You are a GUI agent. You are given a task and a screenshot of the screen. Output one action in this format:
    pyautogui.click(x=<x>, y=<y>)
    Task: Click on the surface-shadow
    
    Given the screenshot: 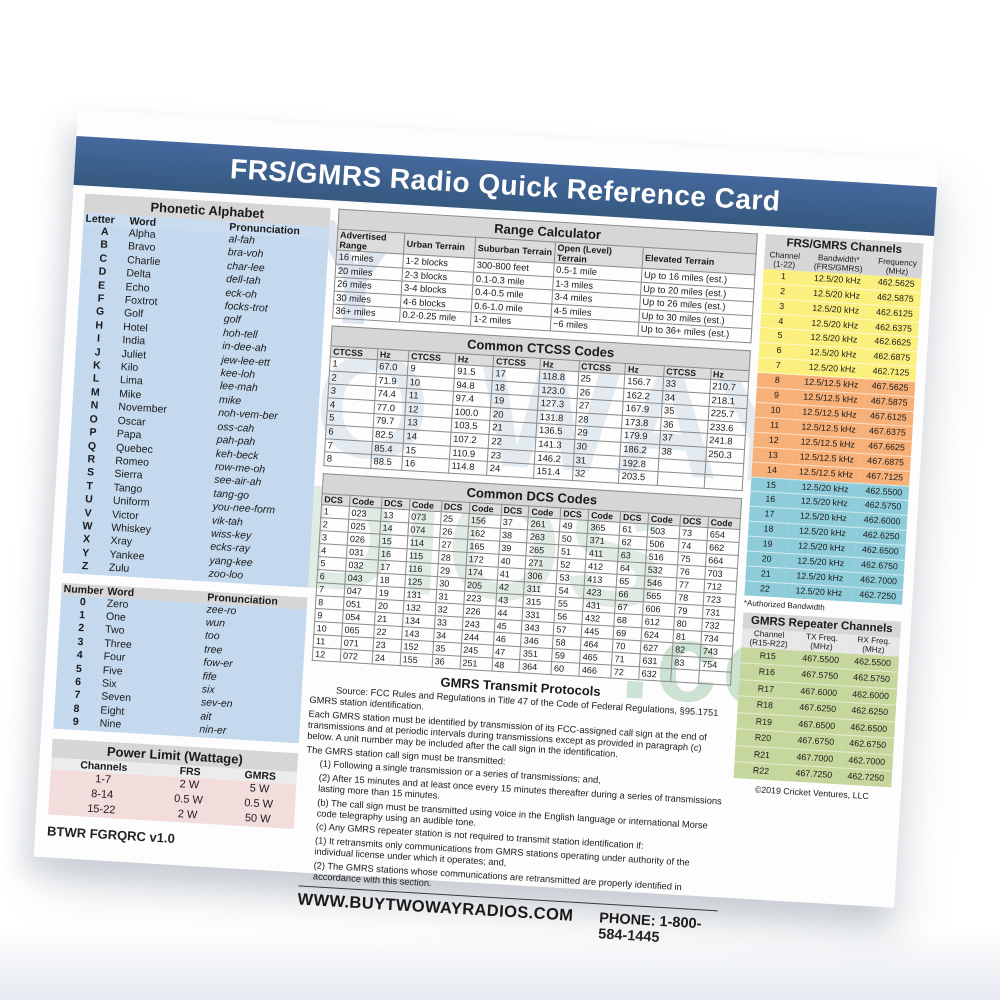 What is the action you would take?
    pyautogui.click(x=500, y=965)
    